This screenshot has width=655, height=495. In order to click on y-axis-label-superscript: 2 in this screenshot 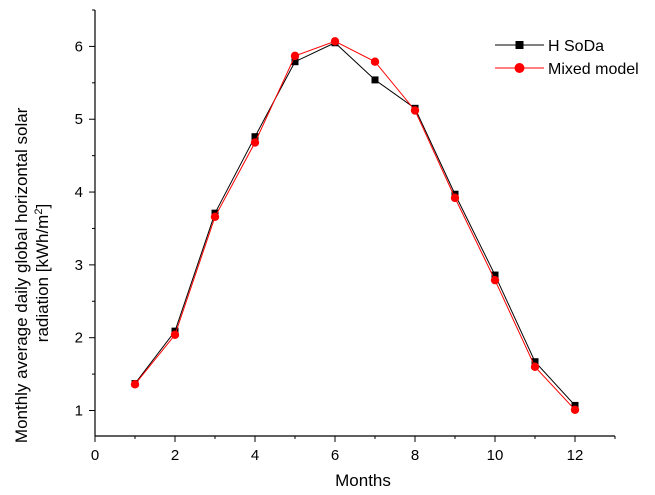, I will do `click(39, 212)`.